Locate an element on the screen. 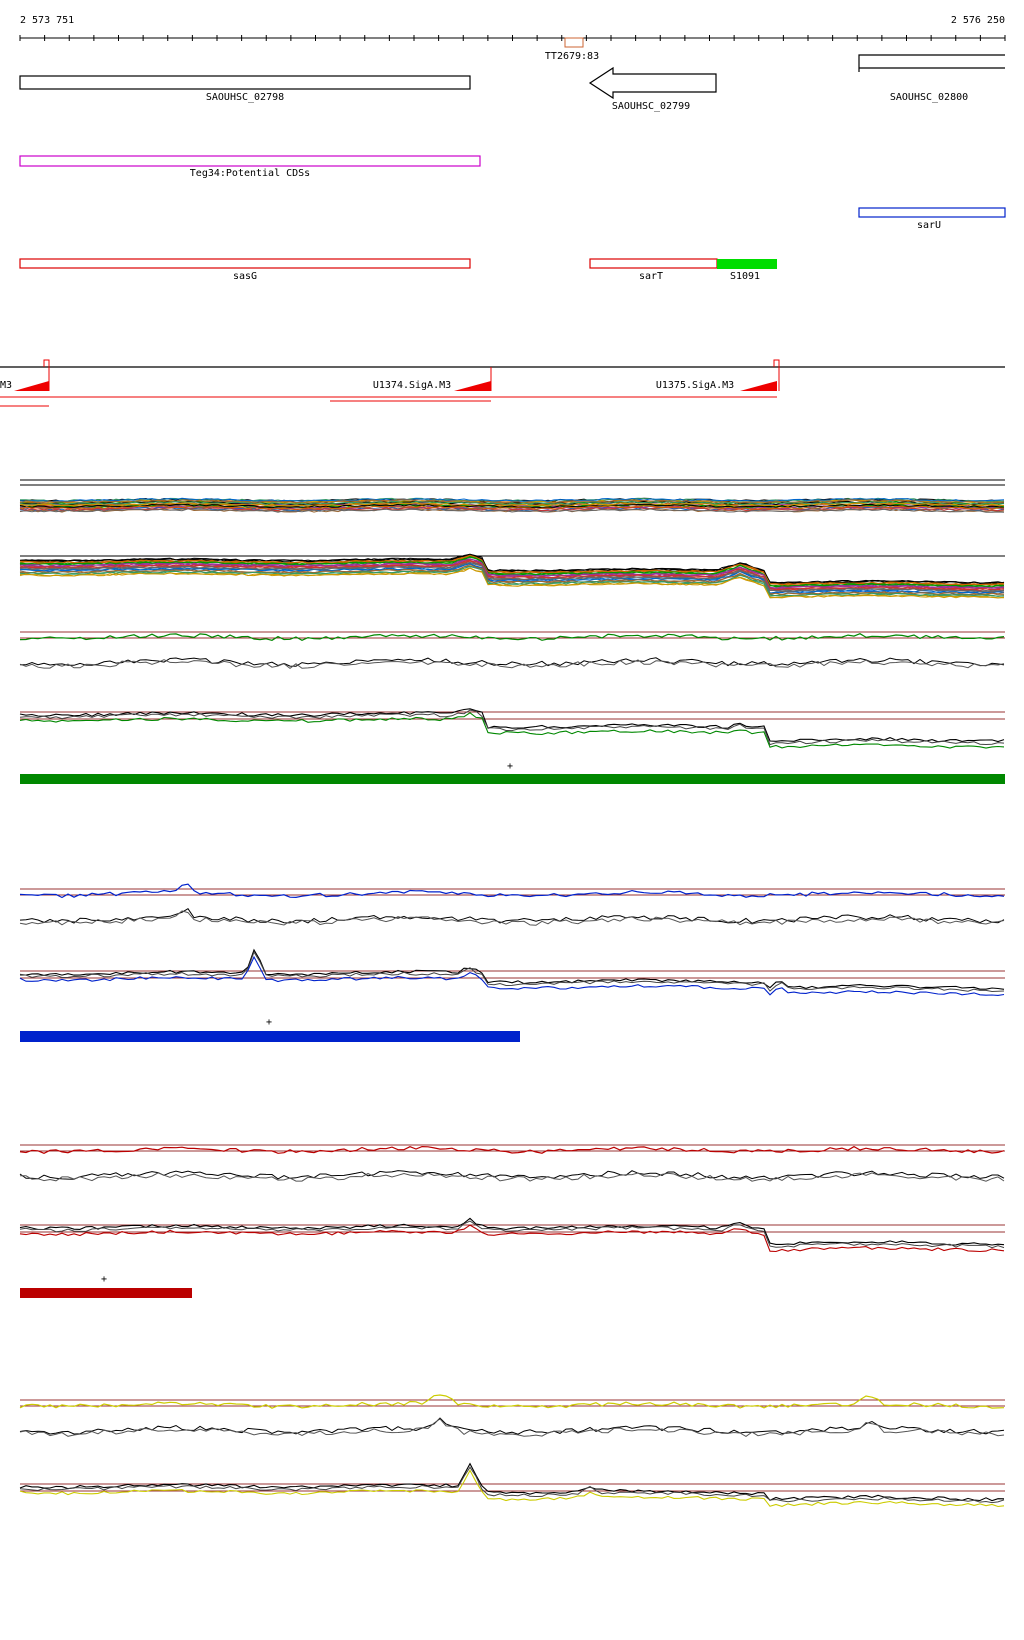  ruler-end-label: 2 576 250 is located at coordinates (978, 20).